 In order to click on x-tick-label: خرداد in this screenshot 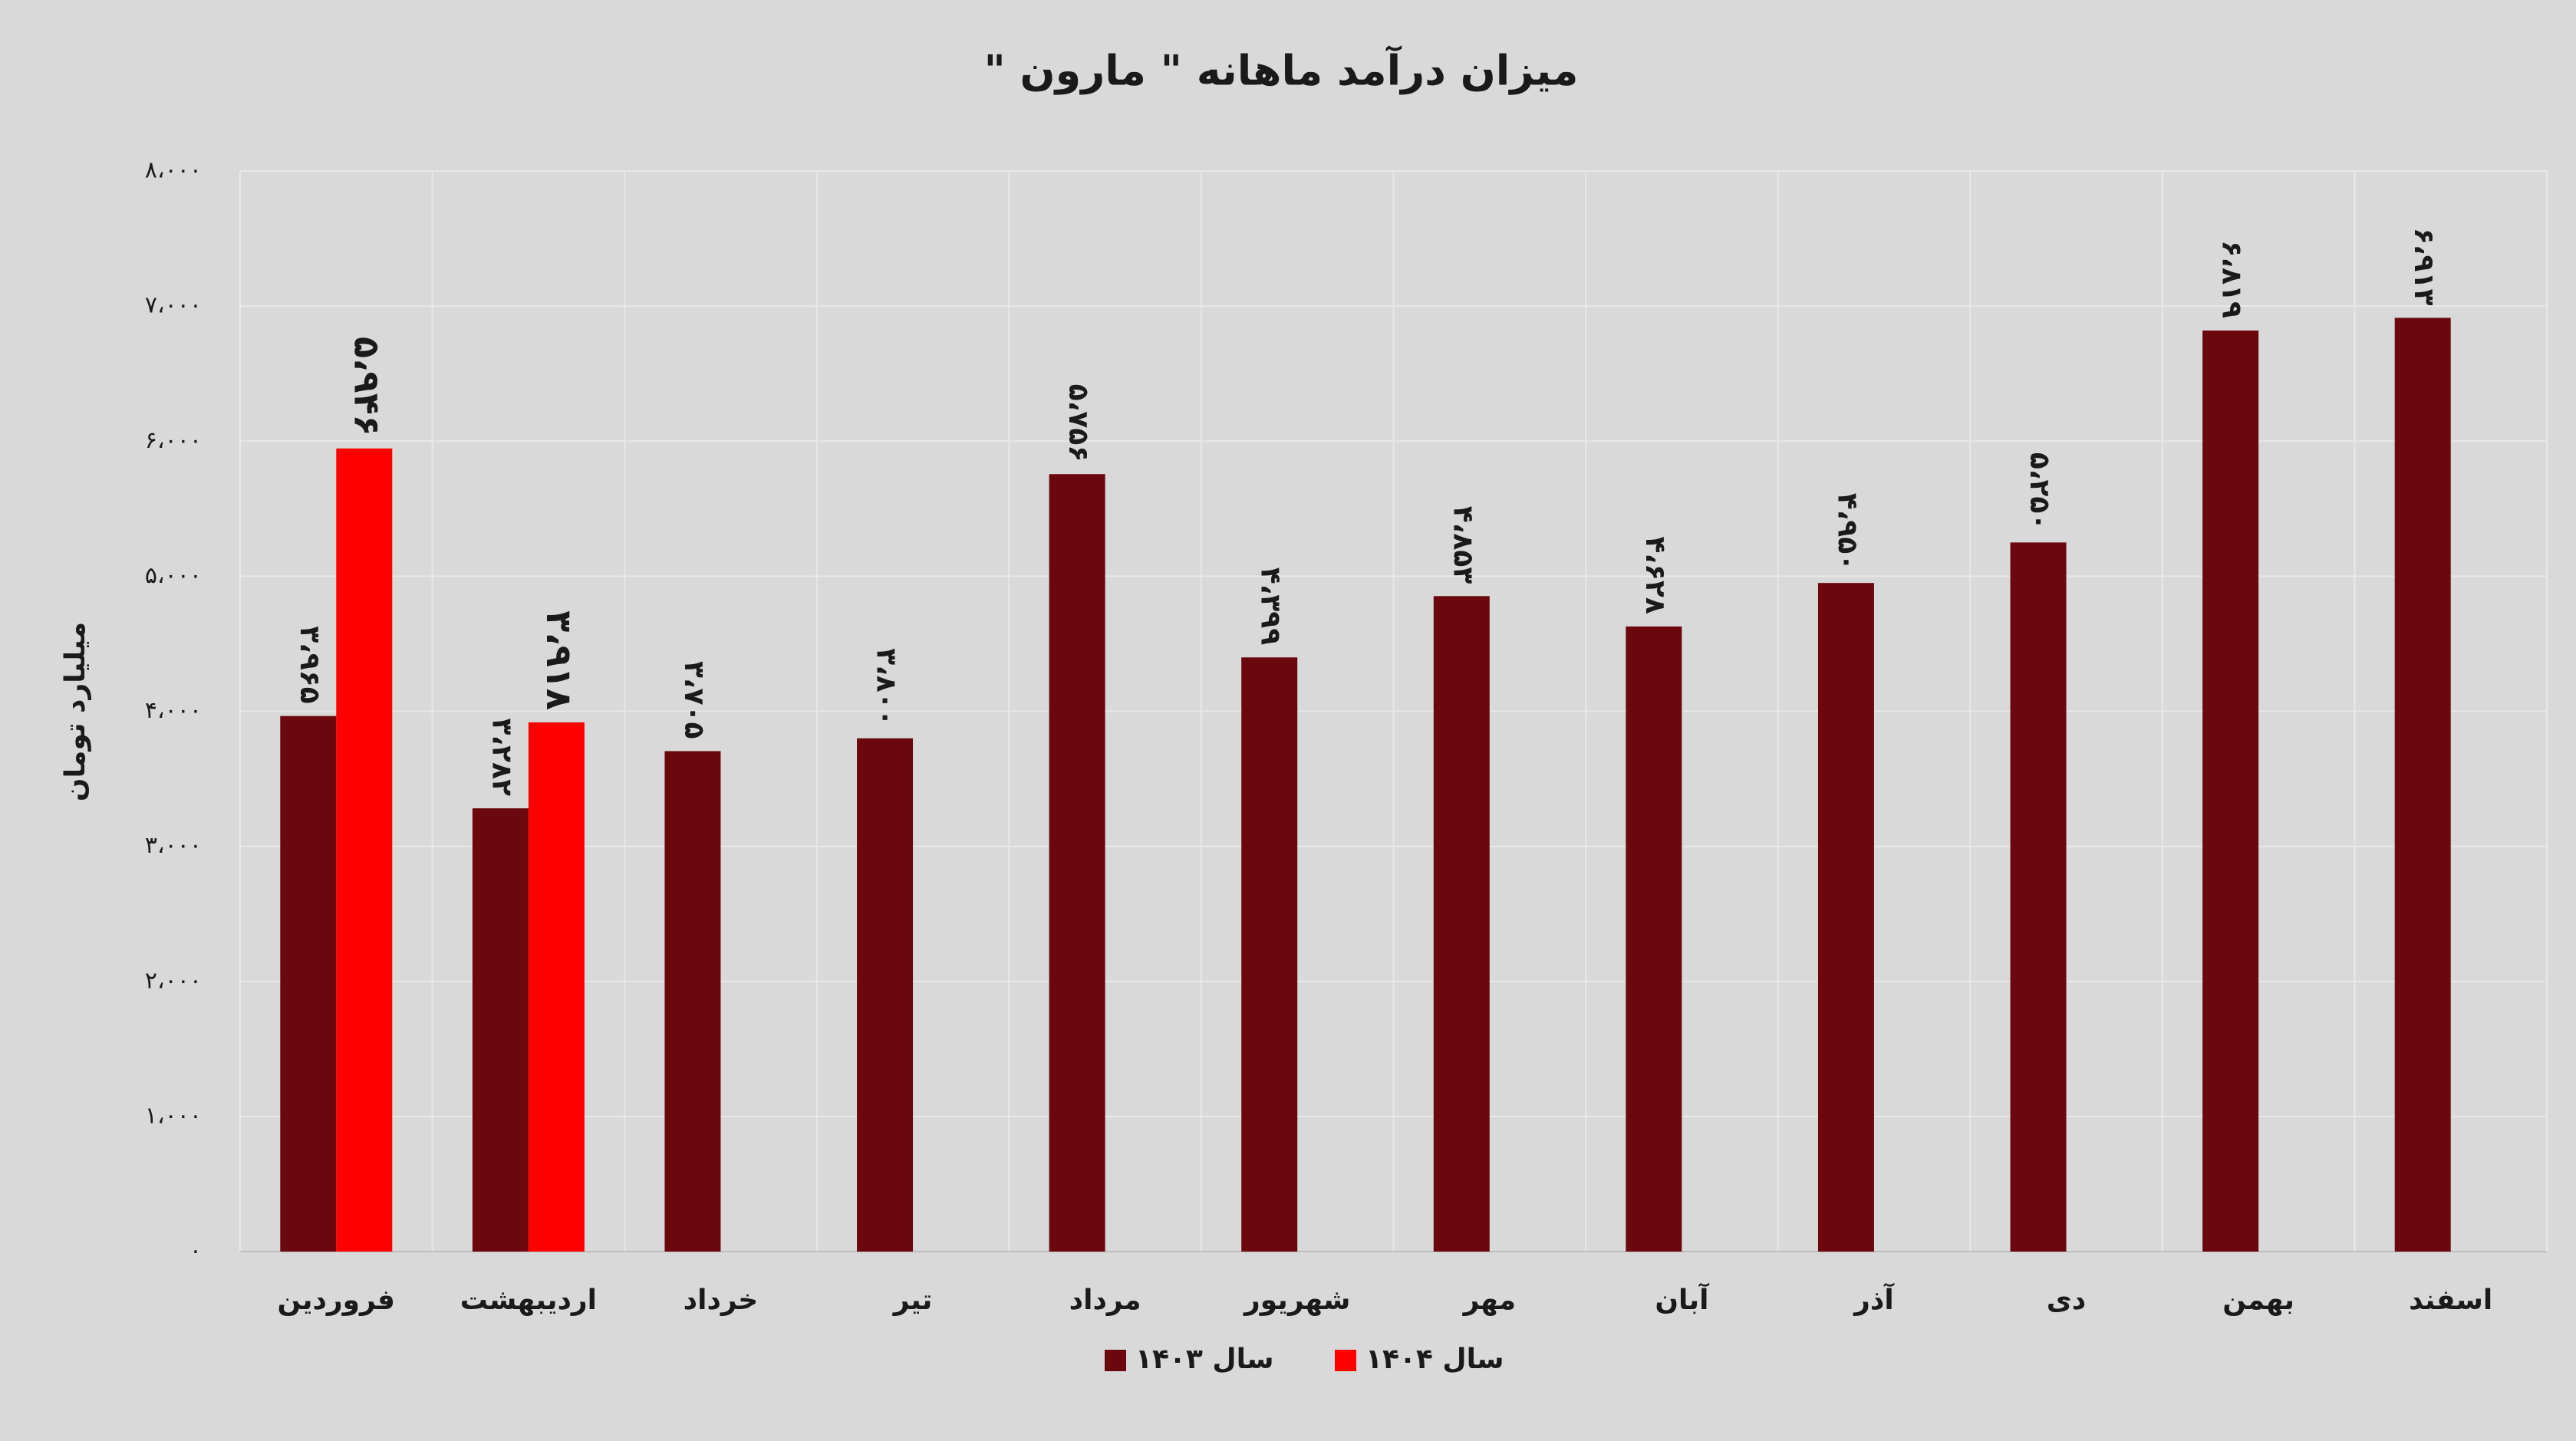, I will do `click(721, 1300)`.